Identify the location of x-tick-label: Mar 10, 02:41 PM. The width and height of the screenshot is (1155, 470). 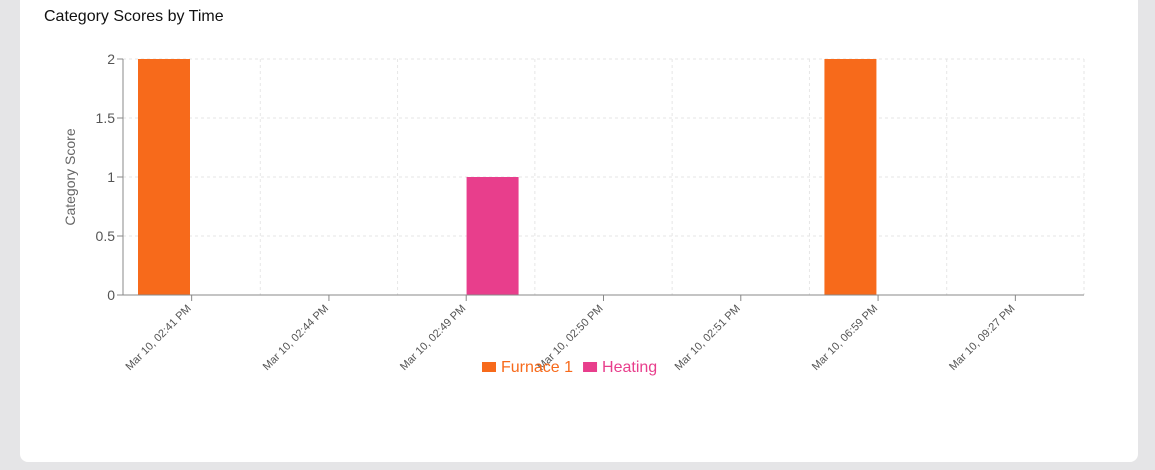
(158, 338).